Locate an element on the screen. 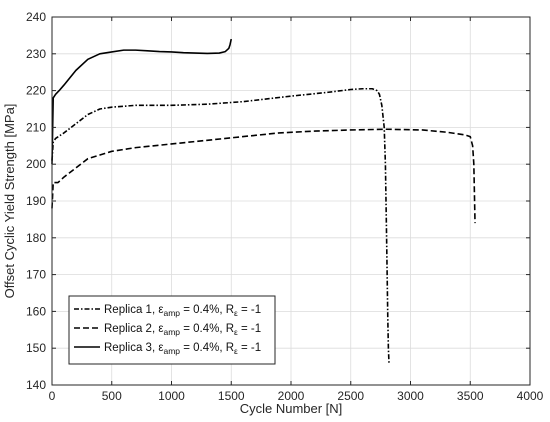 Image resolution: width=550 pixels, height=422 pixels. legend-box is located at coordinates (172, 330).